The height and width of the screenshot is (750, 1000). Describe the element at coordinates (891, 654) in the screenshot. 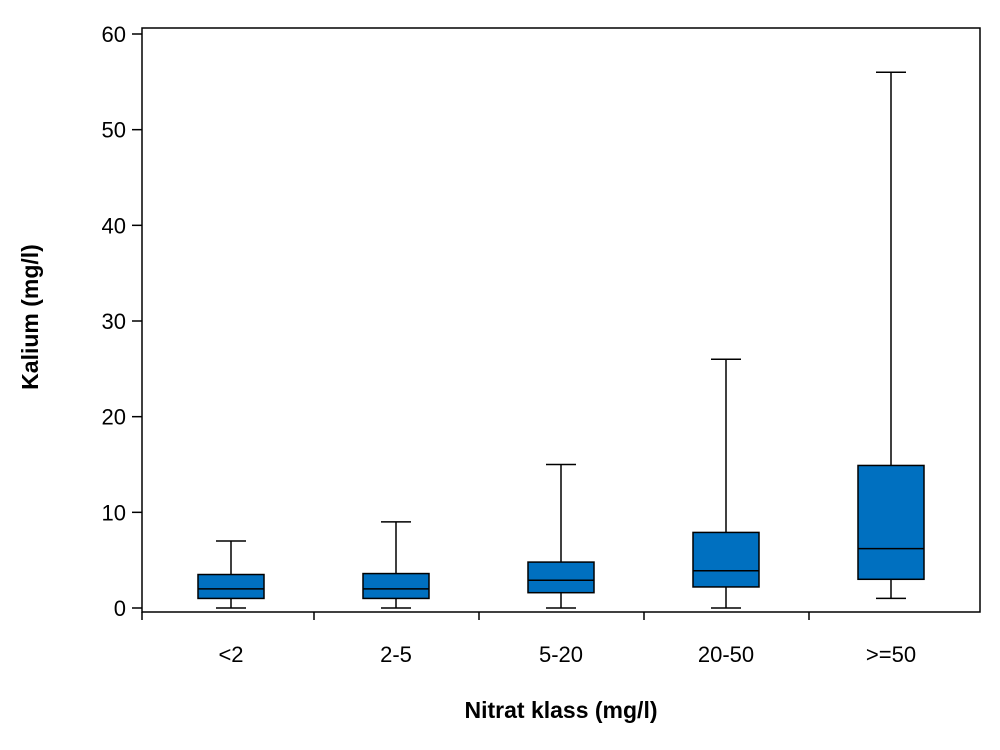

I see `x-tick-label: >=50` at that location.